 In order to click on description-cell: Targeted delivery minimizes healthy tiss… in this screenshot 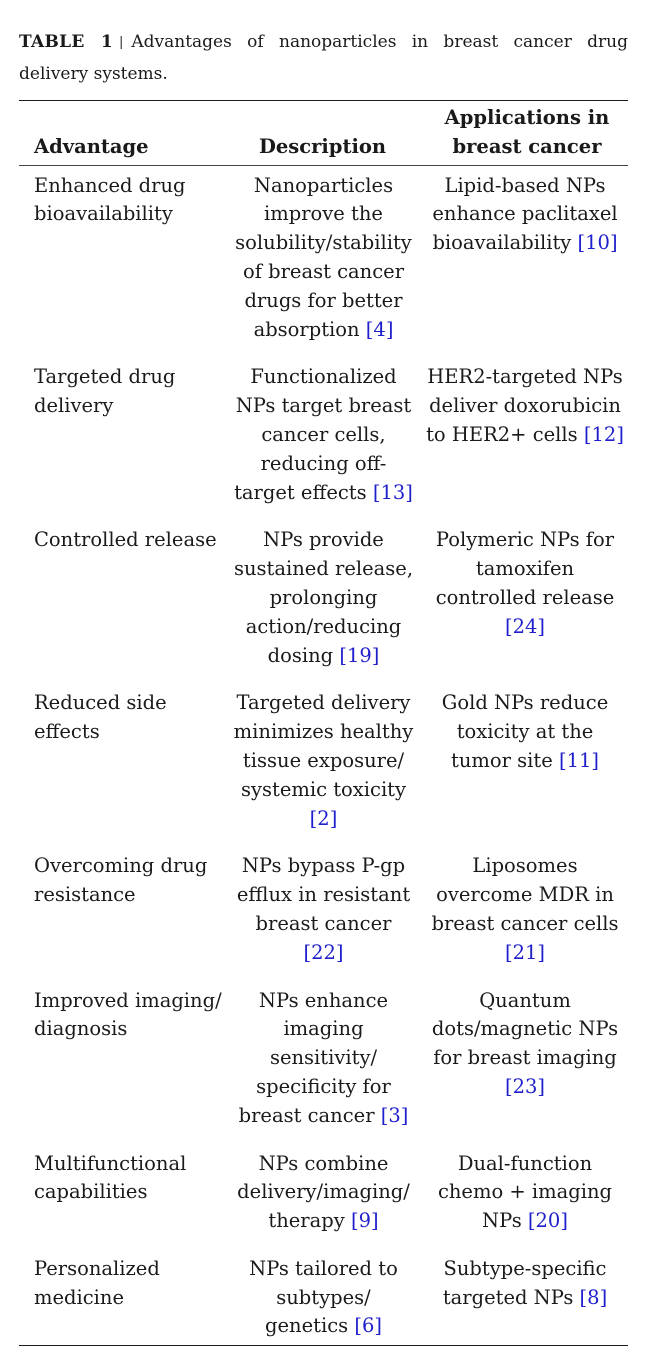, I will do `click(322, 764)`.